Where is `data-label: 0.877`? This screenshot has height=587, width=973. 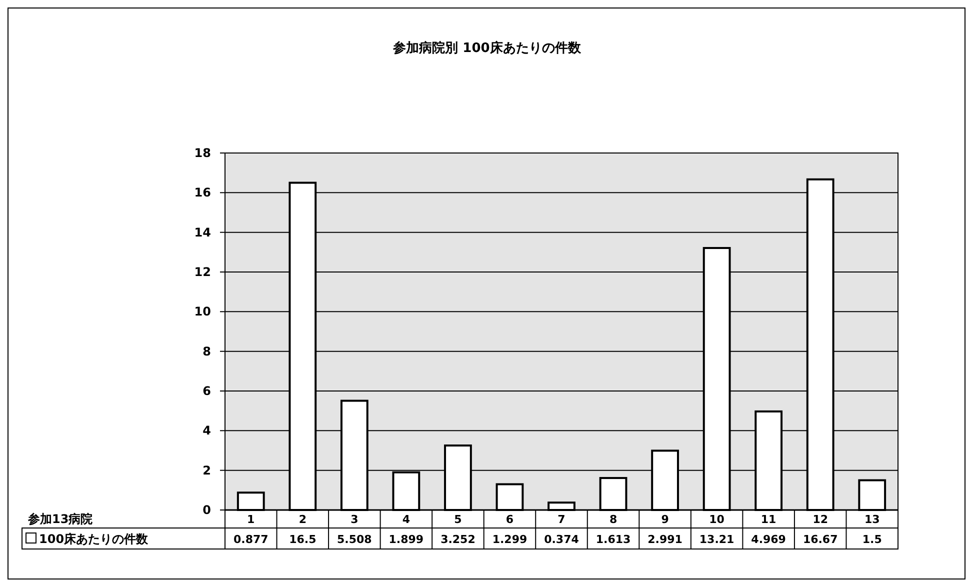
data-label: 0.877 is located at coordinates (250, 539).